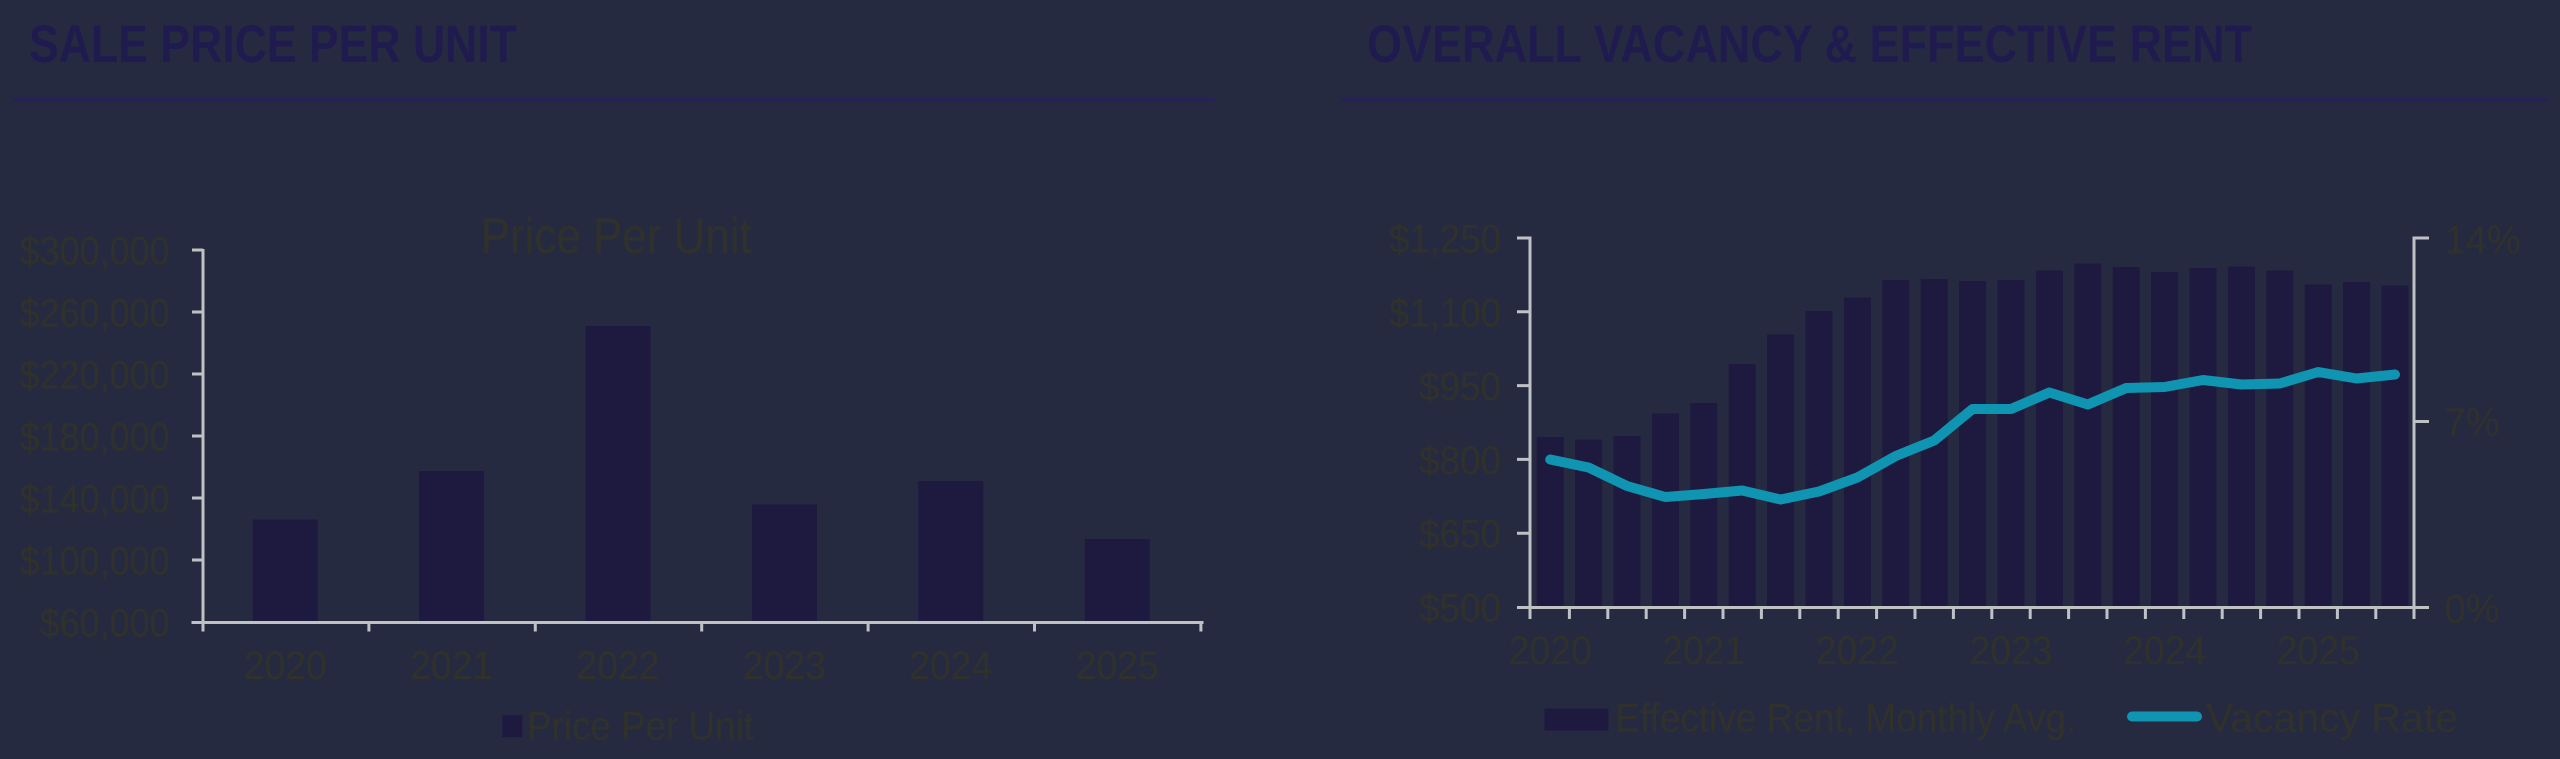 The height and width of the screenshot is (759, 2560). What do you see at coordinates (1845, 719) in the screenshot?
I see `svg-text: Effective Rent, Monthly Avg.` at bounding box center [1845, 719].